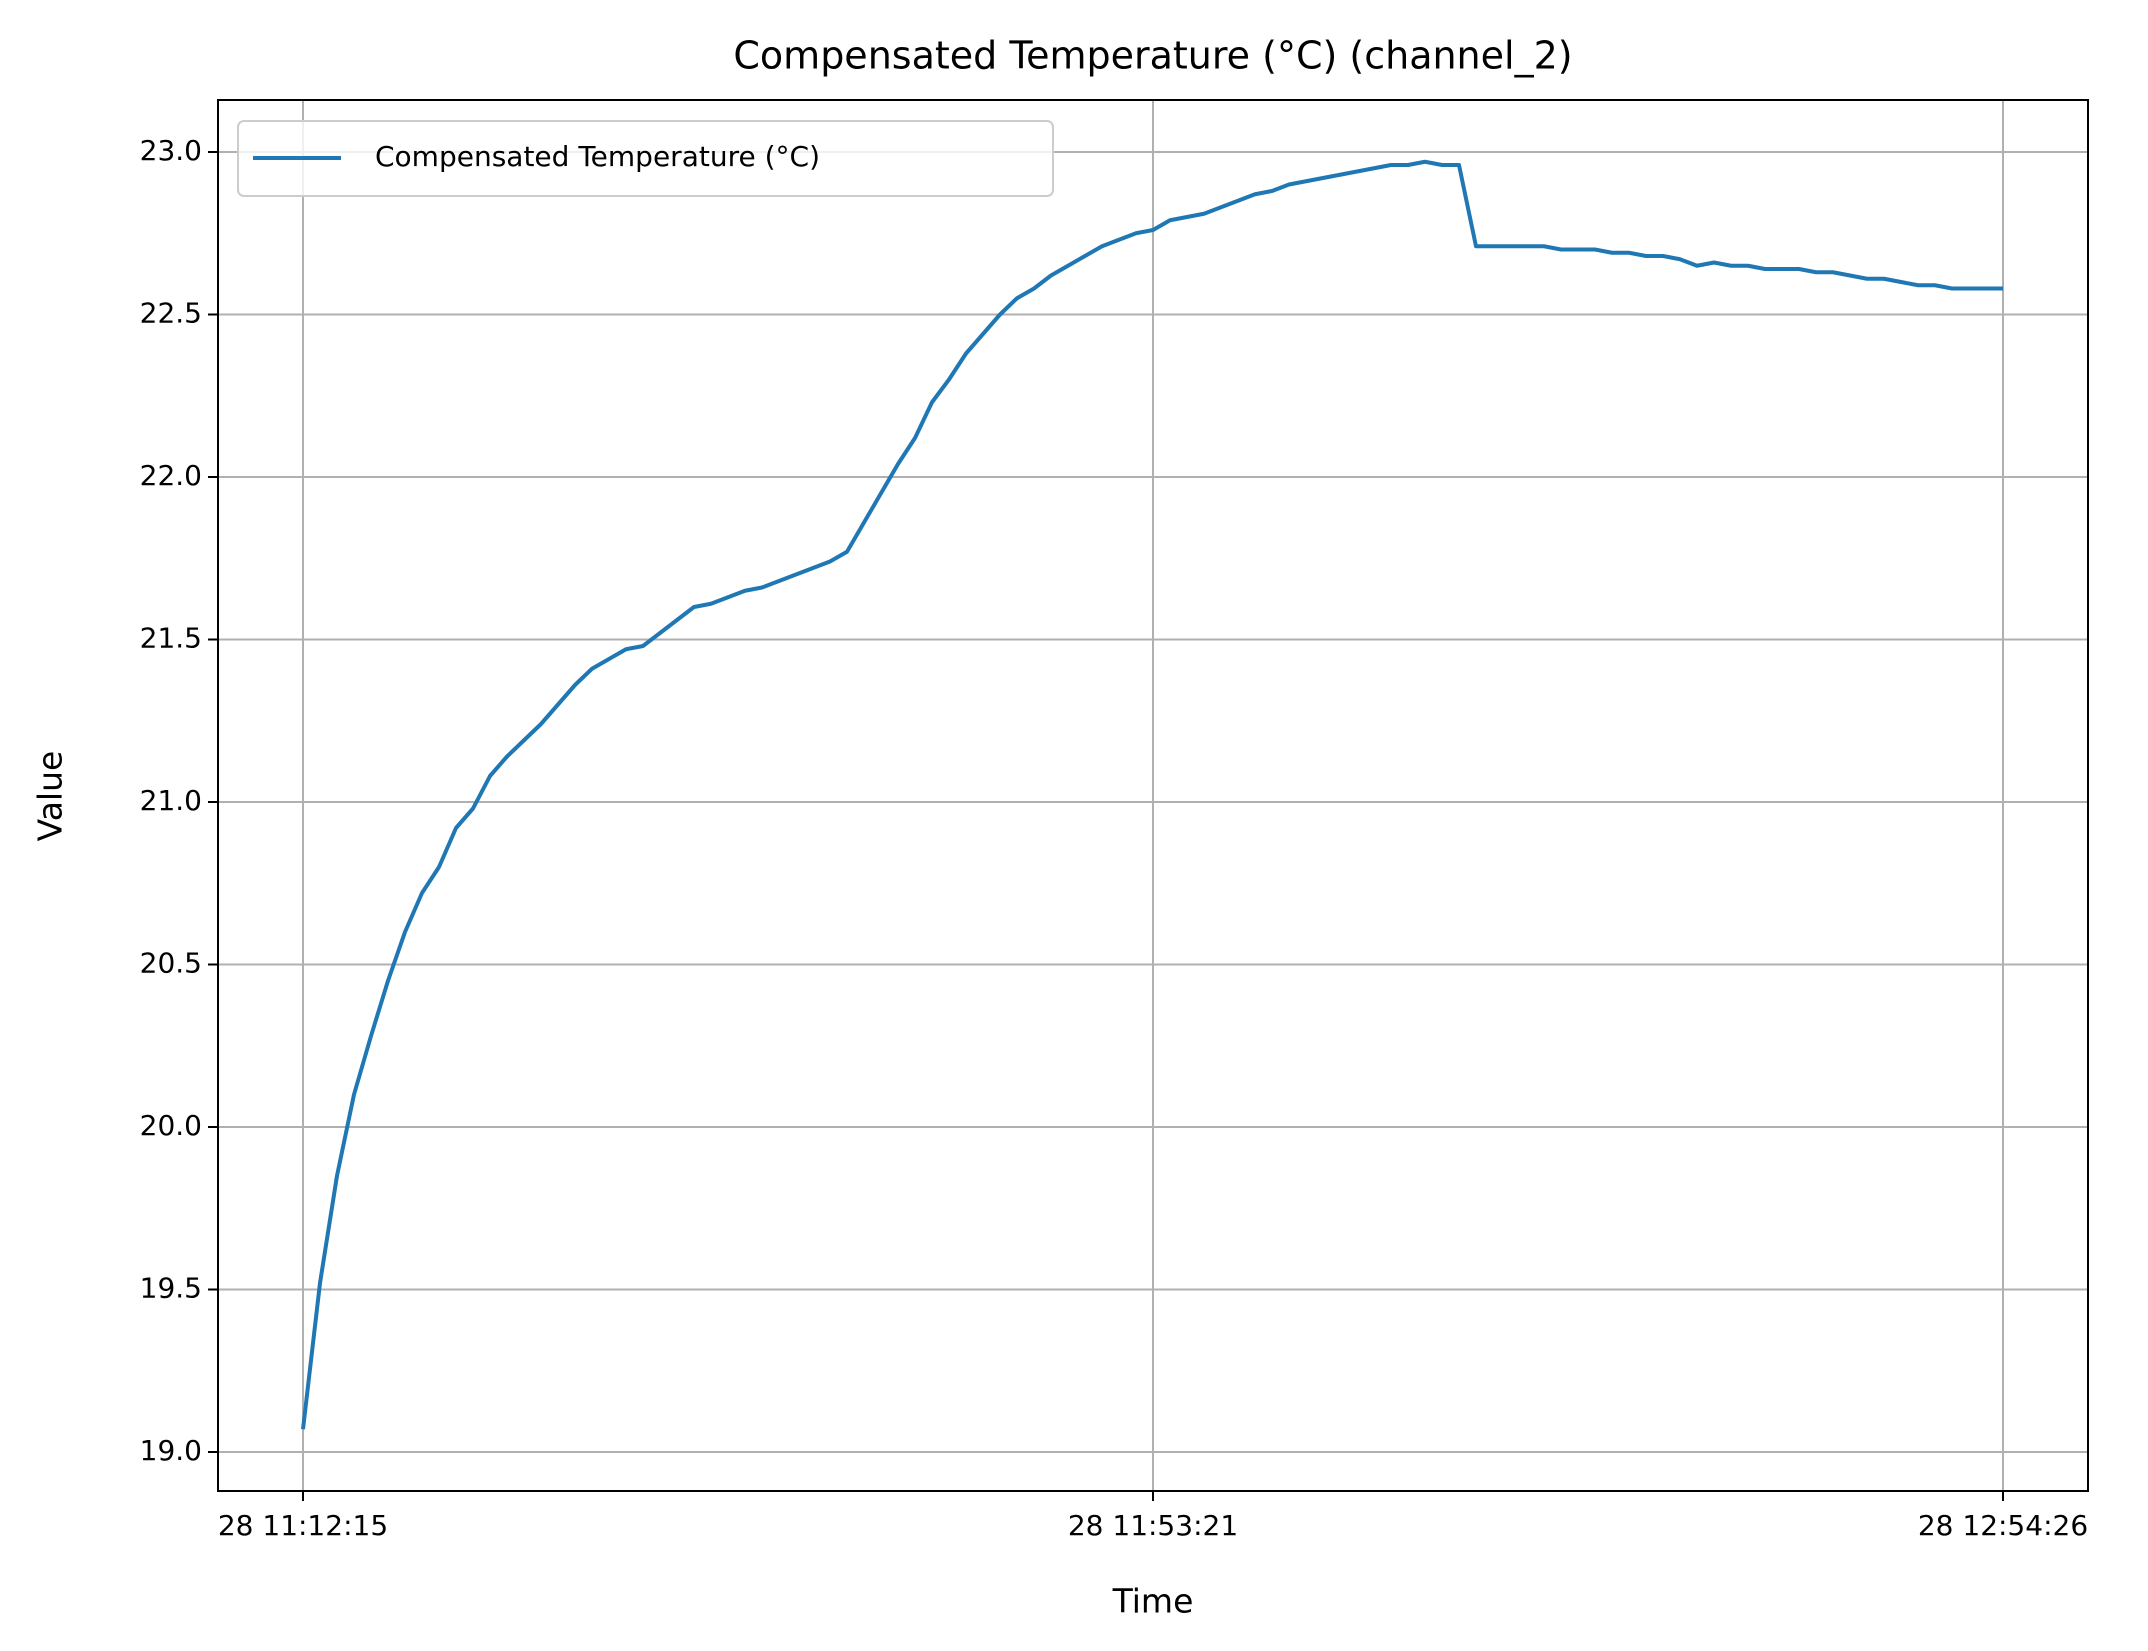 The image size is (2148, 1651). Describe the element at coordinates (171, 1288) in the screenshot. I see `y-tick-label: 19.5` at that location.